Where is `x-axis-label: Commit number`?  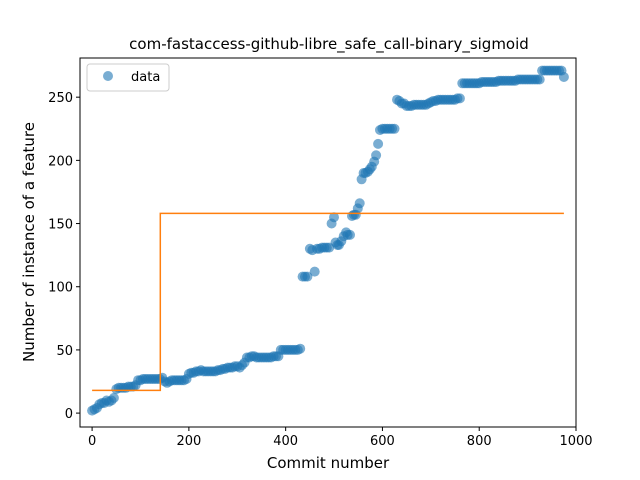
x-axis-label: Commit number is located at coordinates (328, 463).